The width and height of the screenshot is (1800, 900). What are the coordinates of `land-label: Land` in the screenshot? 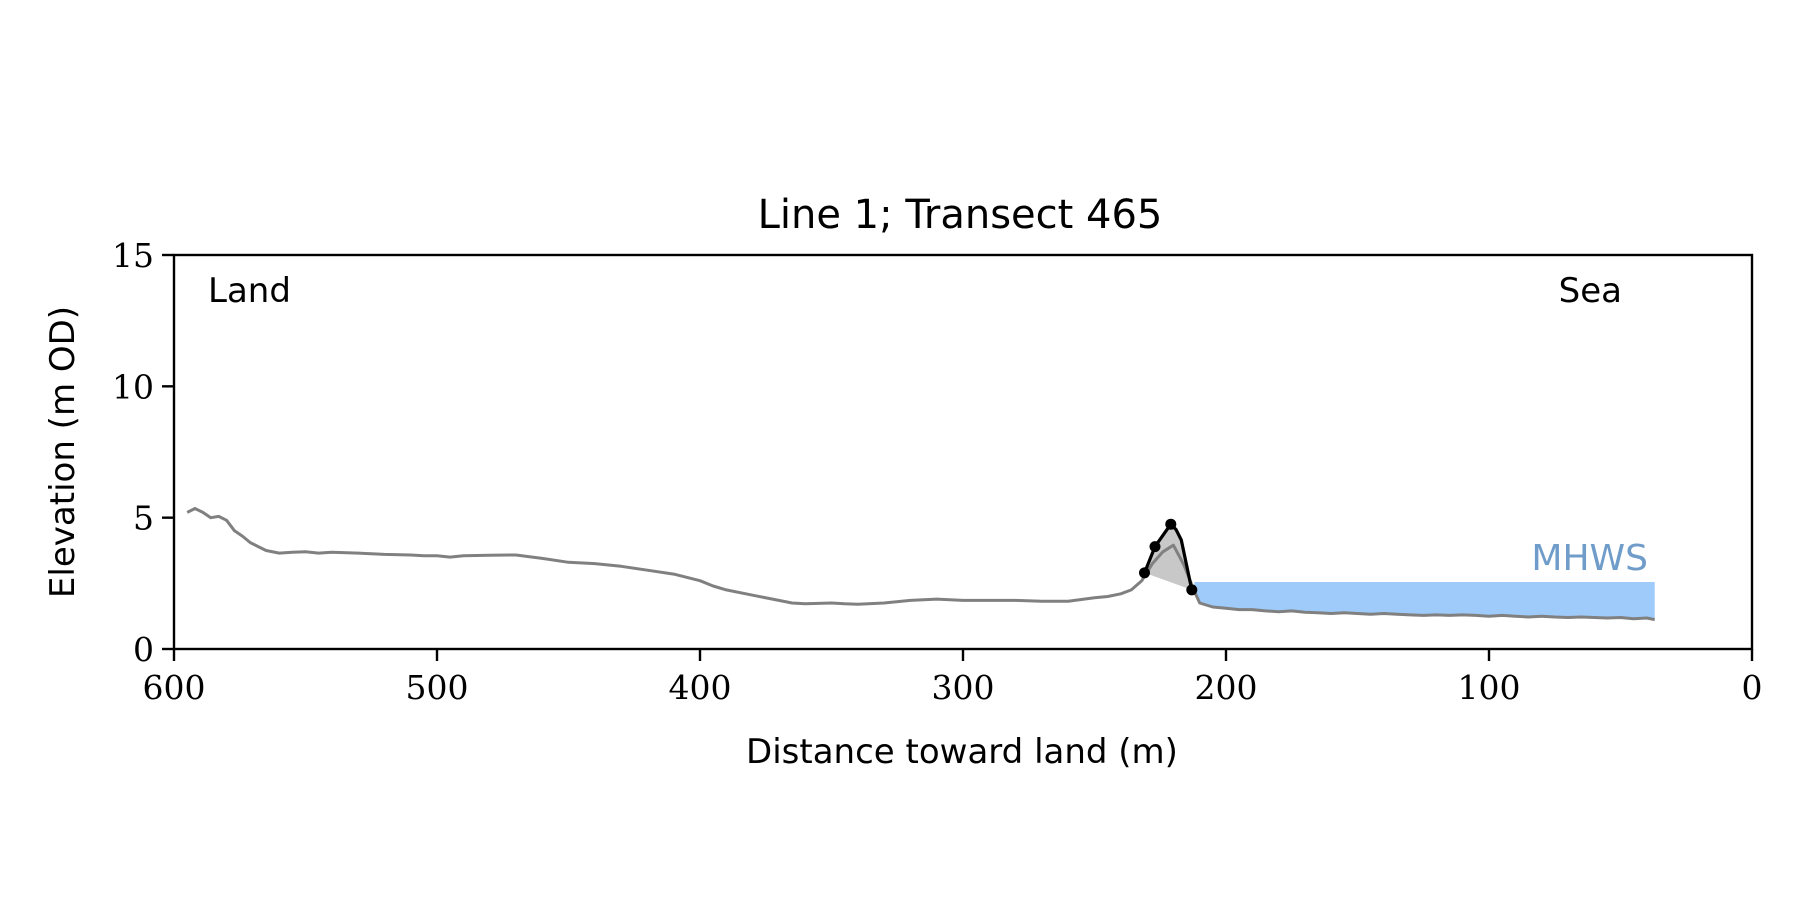 It's located at (249, 291).